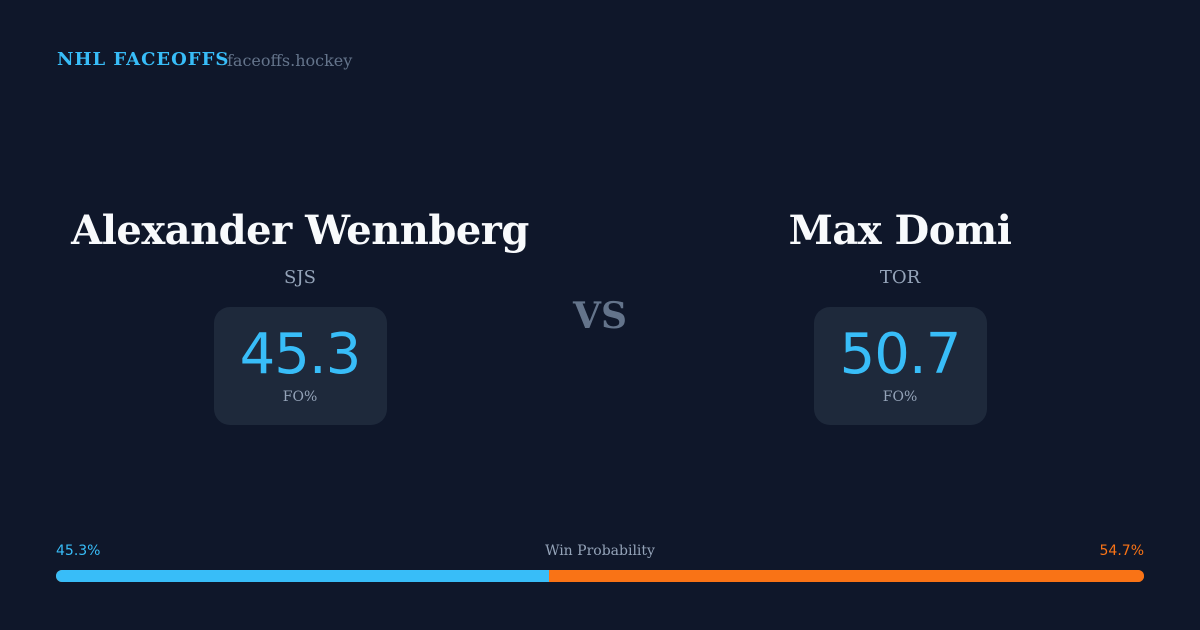  Describe the element at coordinates (300, 354) in the screenshot. I see `faceoff-percentage: 45.3` at that location.